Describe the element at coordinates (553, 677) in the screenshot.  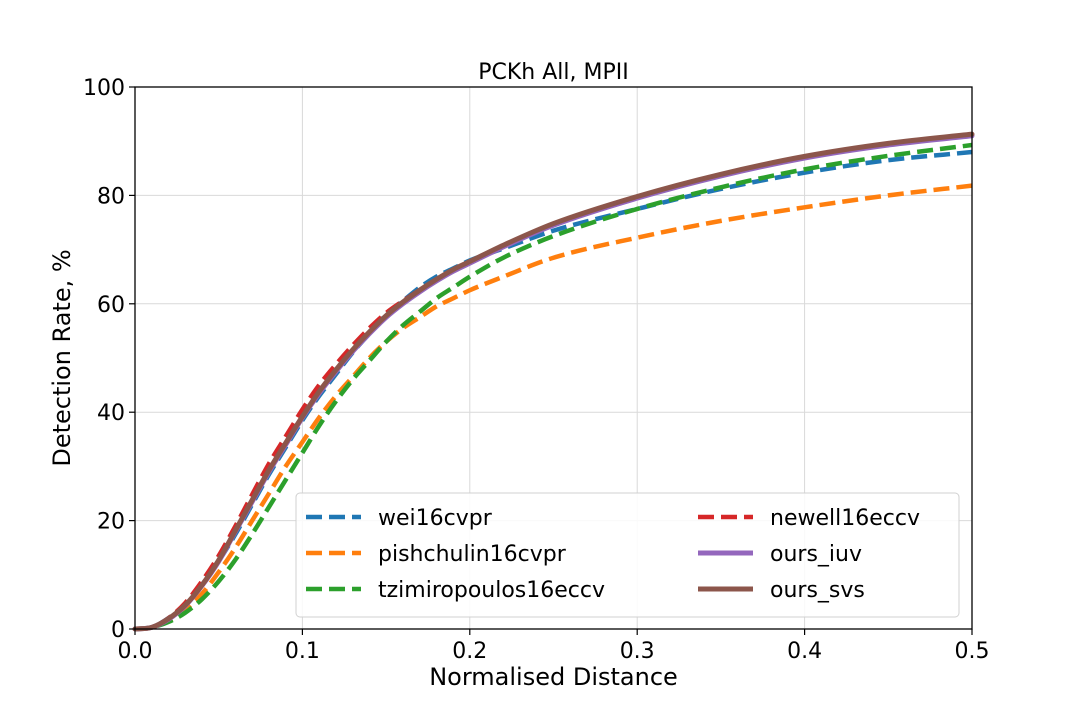
I see `x-axis-label: Normalised Distance` at that location.